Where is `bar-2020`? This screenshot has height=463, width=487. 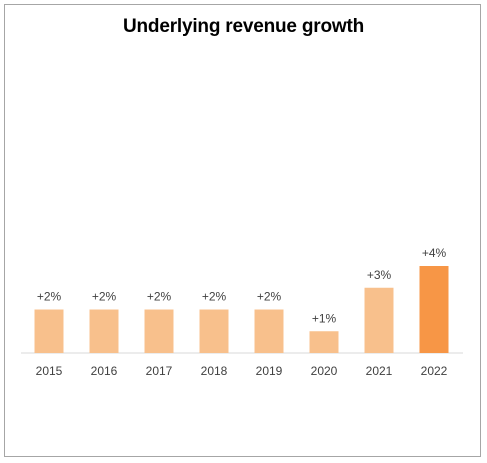 bar-2020 is located at coordinates (324, 342).